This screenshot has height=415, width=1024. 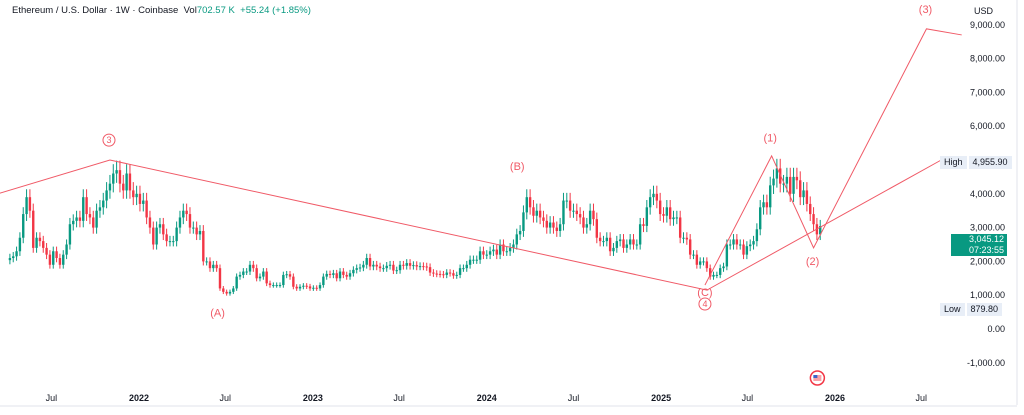 What do you see at coordinates (987, 126) in the screenshot?
I see `y-tick-label: 6,000.00` at bounding box center [987, 126].